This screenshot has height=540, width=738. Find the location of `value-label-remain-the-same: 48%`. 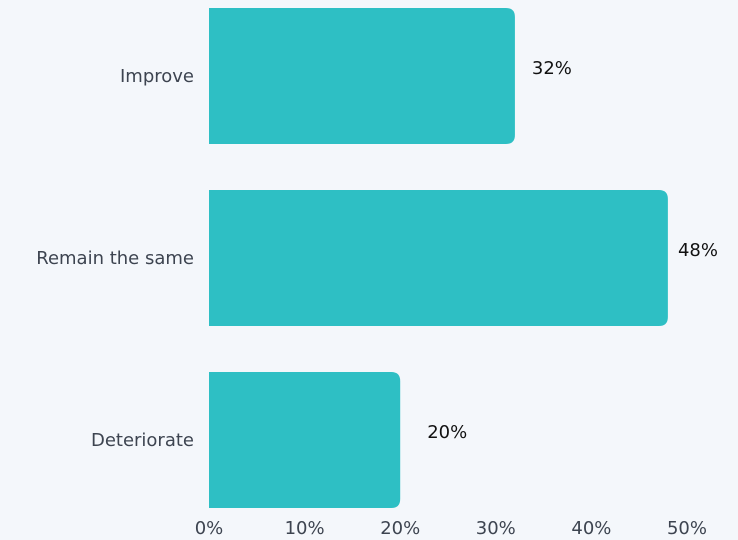

value-label-remain-the-same: 48% is located at coordinates (698, 250).